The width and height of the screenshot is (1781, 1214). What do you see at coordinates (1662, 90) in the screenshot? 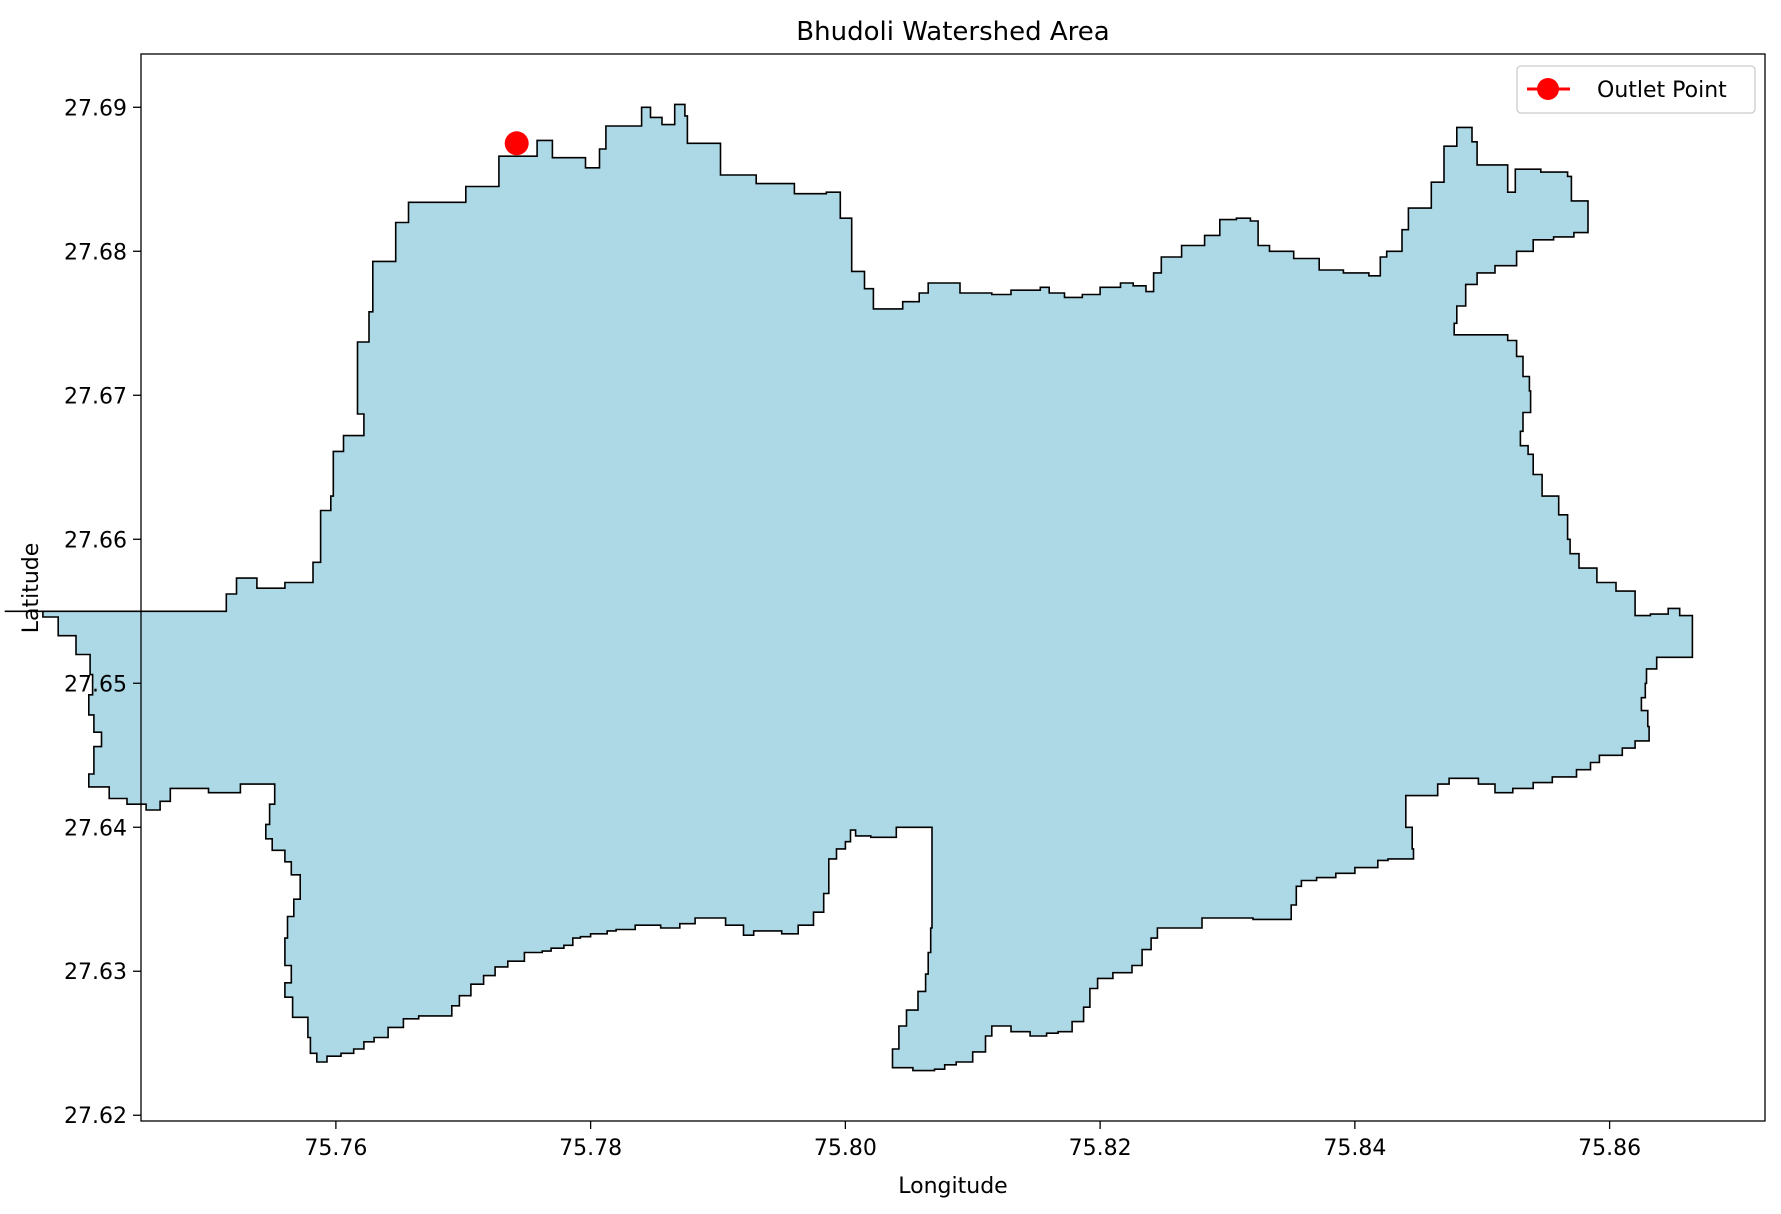
I see `legend-label-outlet-point: Outlet Point` at bounding box center [1662, 90].